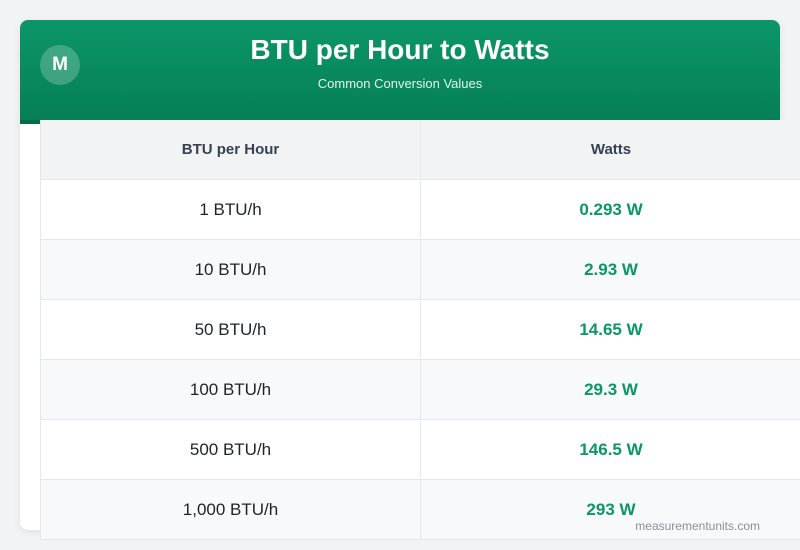  Describe the element at coordinates (611, 269) in the screenshot. I see `watts-cell: 2.93 W` at that location.